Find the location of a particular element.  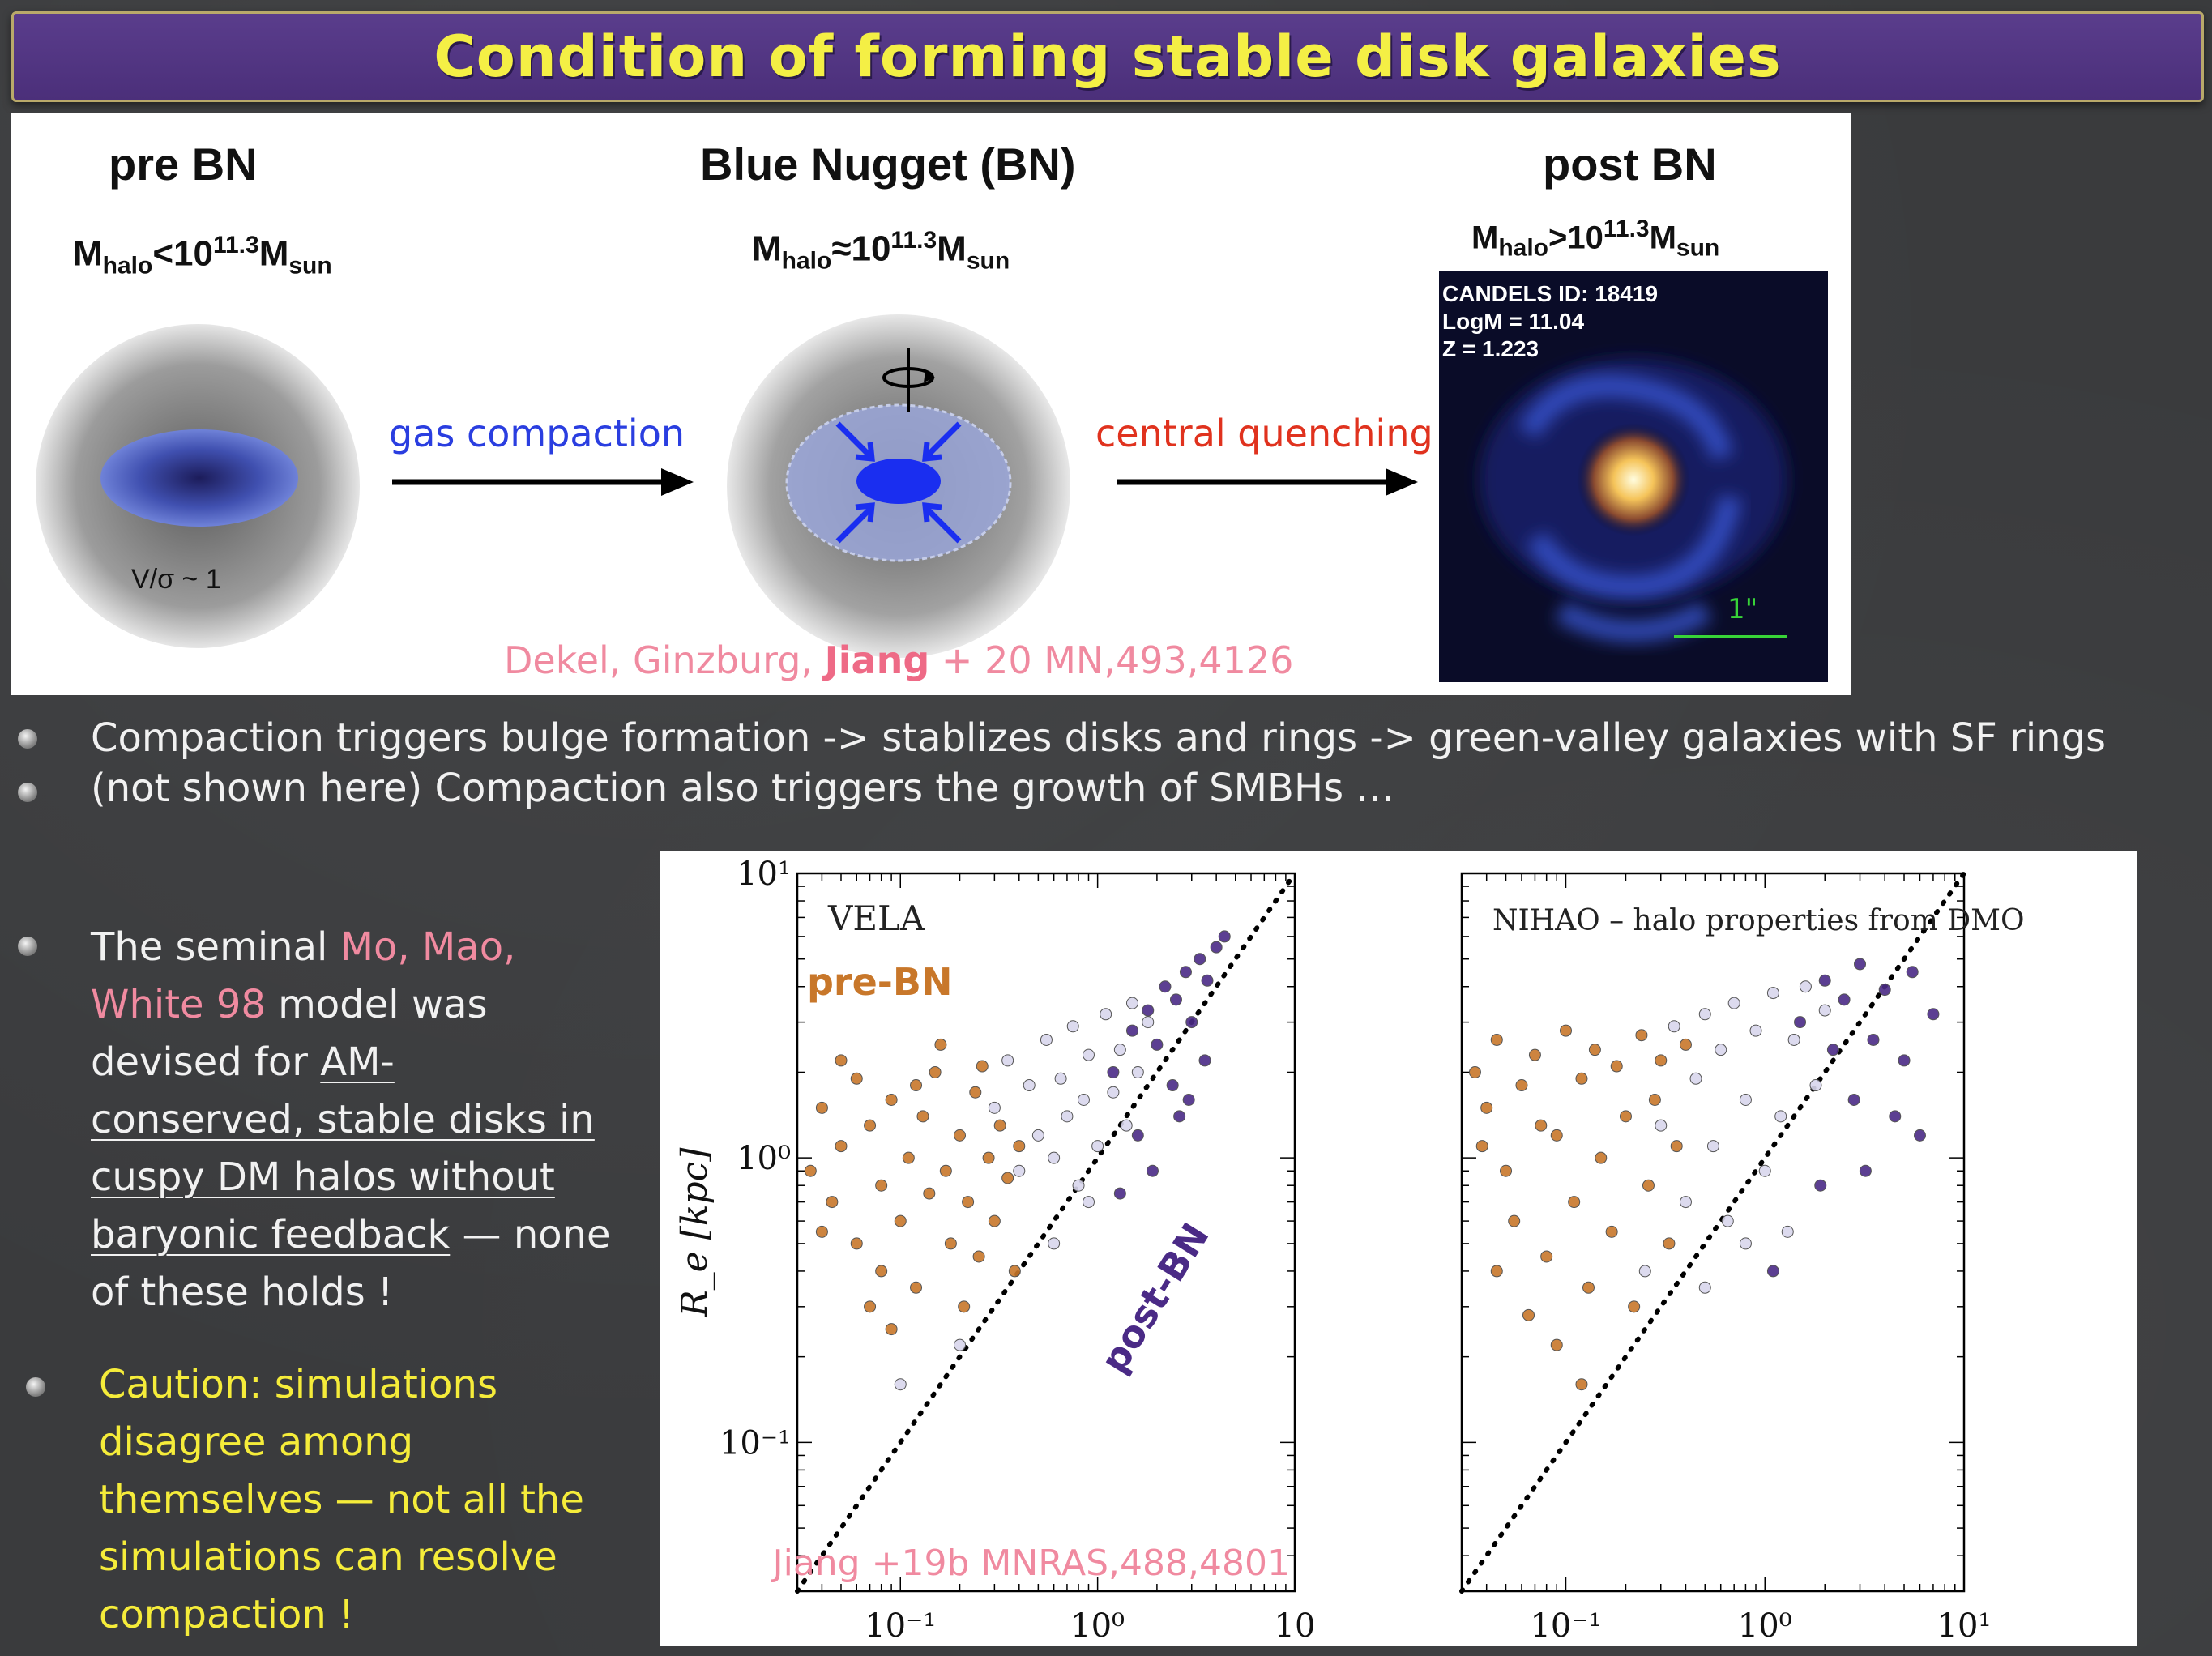

one-to-one-line is located at coordinates (1712, 1232).